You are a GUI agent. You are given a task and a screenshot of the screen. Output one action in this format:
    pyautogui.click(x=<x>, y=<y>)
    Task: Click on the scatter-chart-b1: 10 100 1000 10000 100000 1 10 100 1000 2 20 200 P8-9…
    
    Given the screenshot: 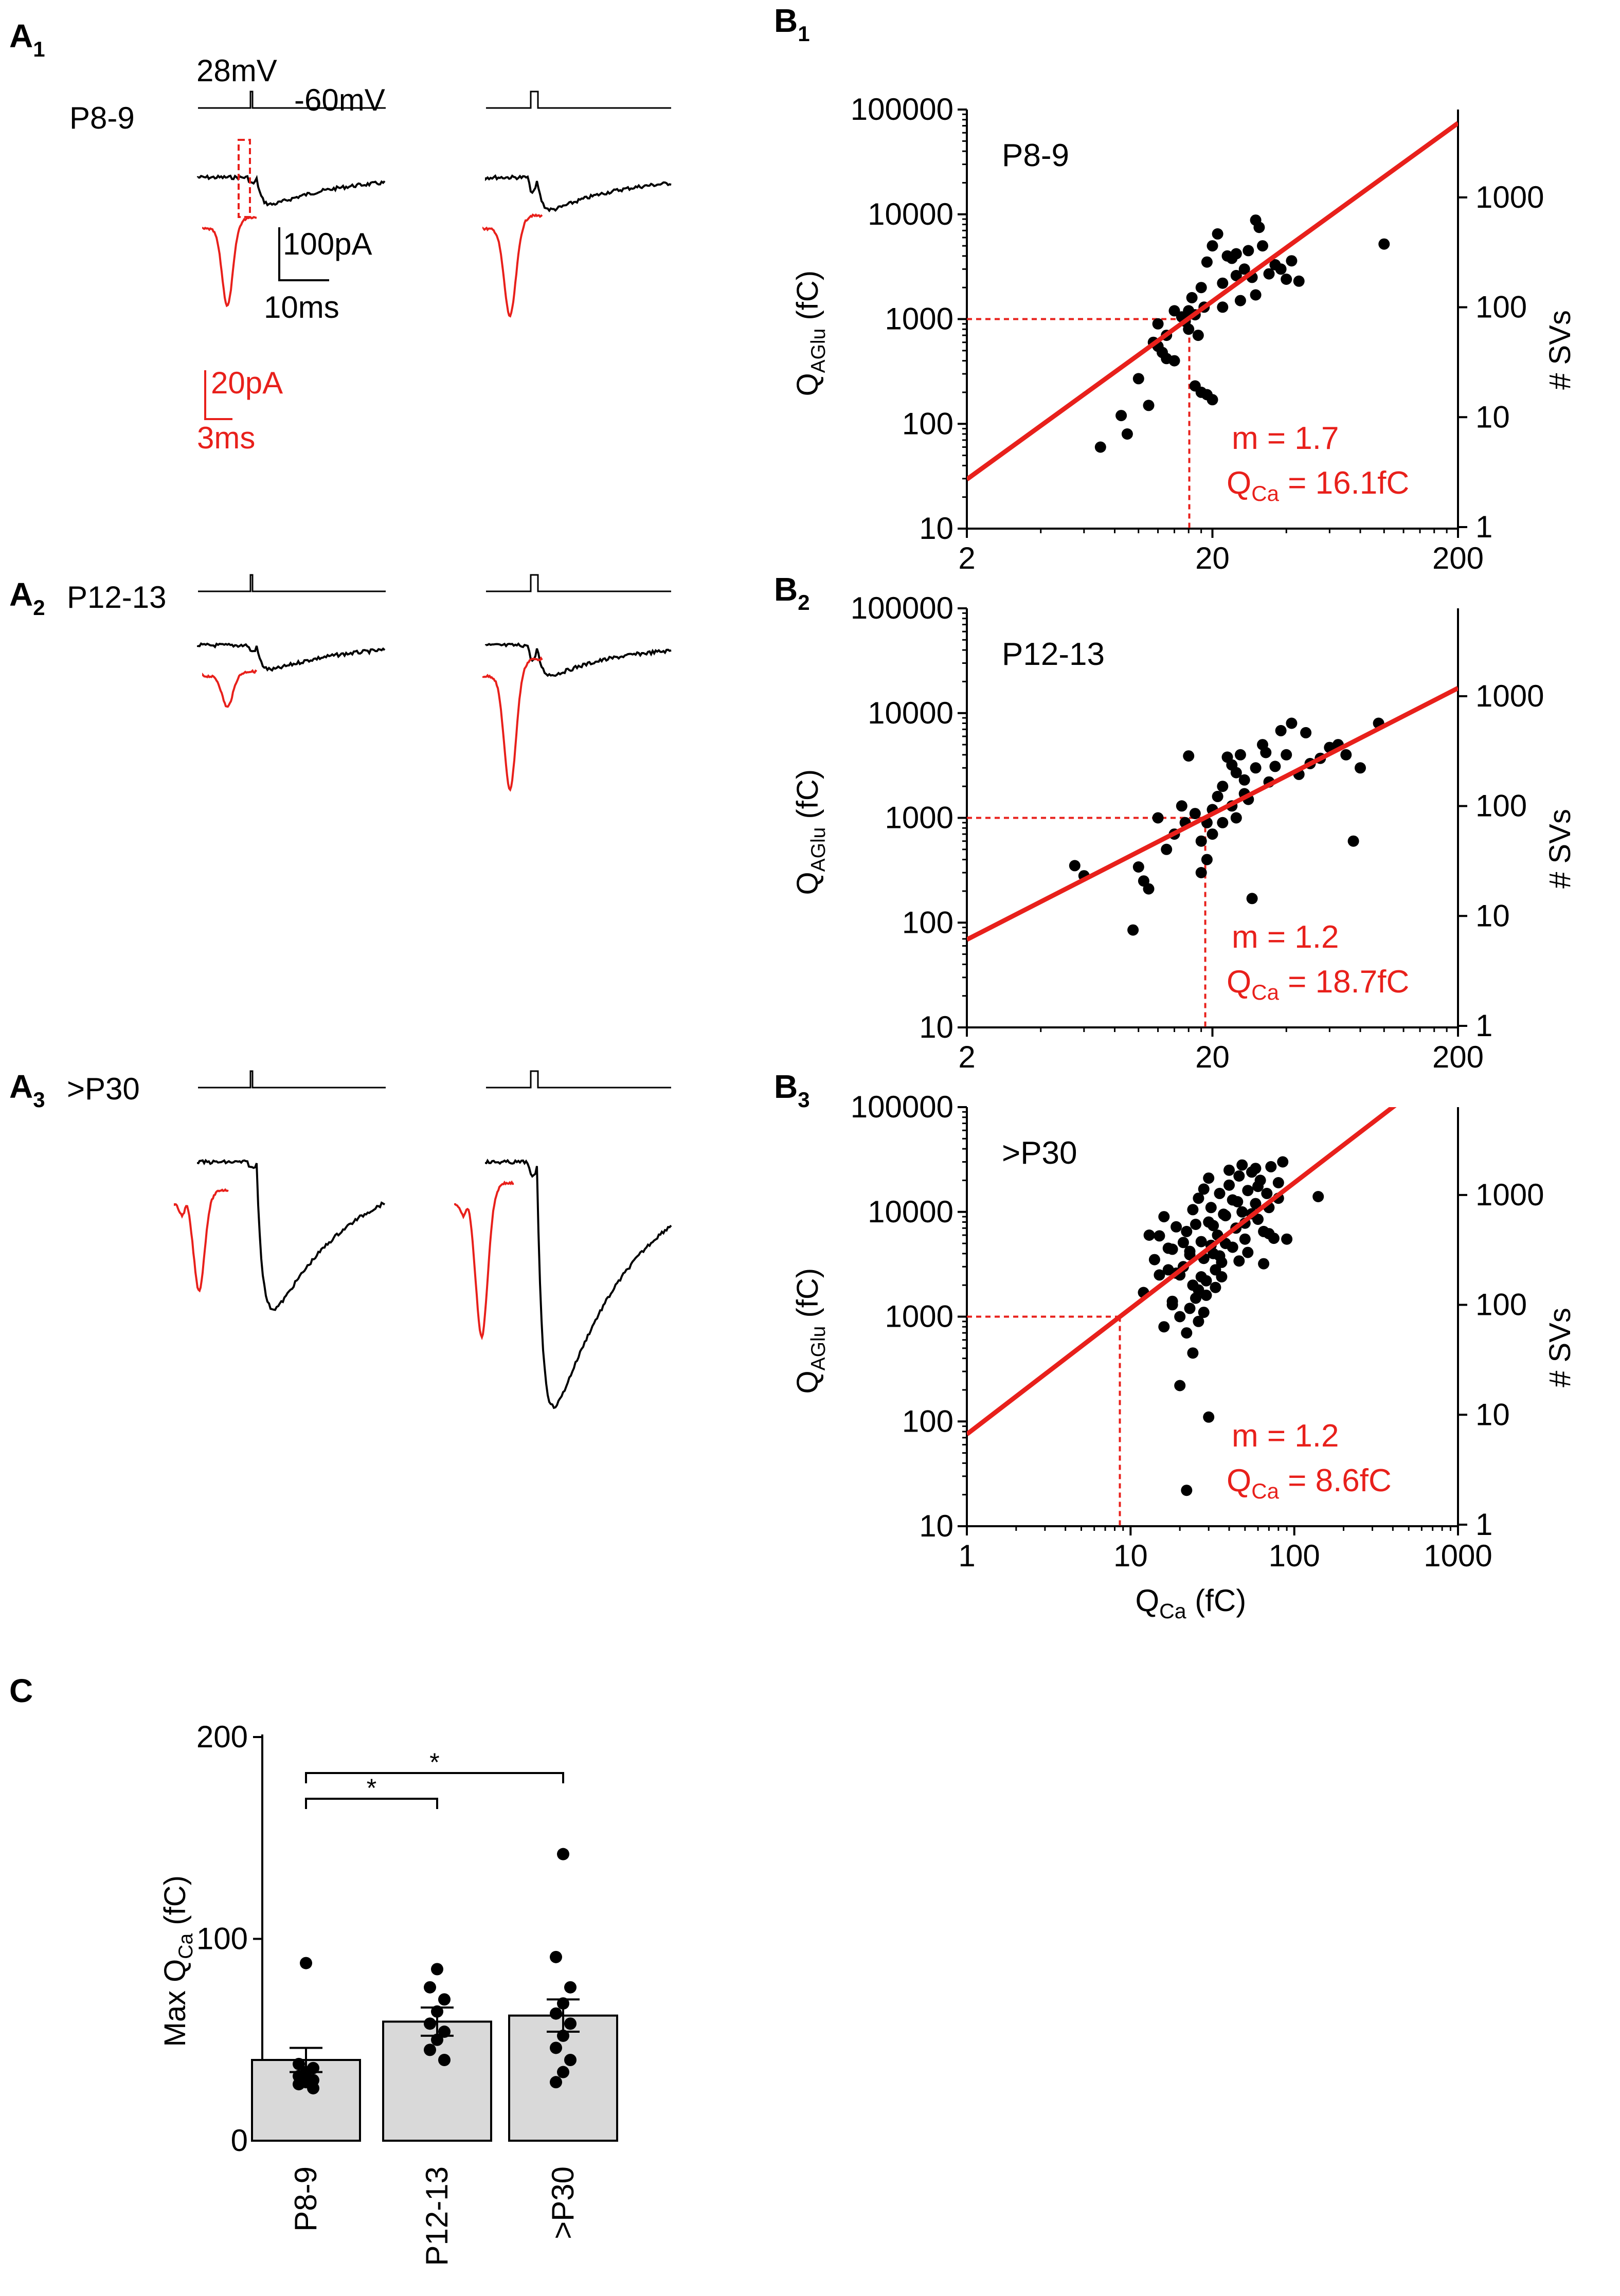 What is the action you would take?
    pyautogui.click(x=1184, y=333)
    